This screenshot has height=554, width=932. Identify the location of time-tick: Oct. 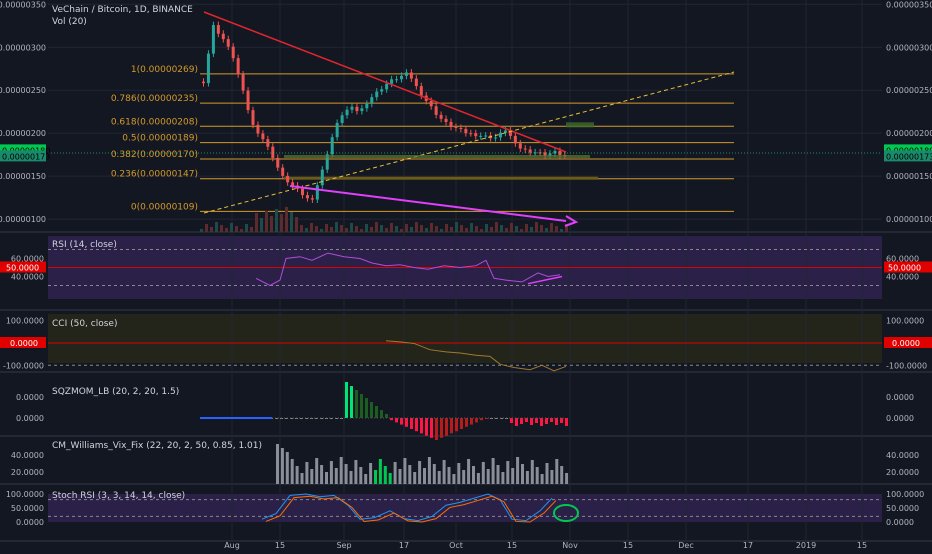
(456, 545).